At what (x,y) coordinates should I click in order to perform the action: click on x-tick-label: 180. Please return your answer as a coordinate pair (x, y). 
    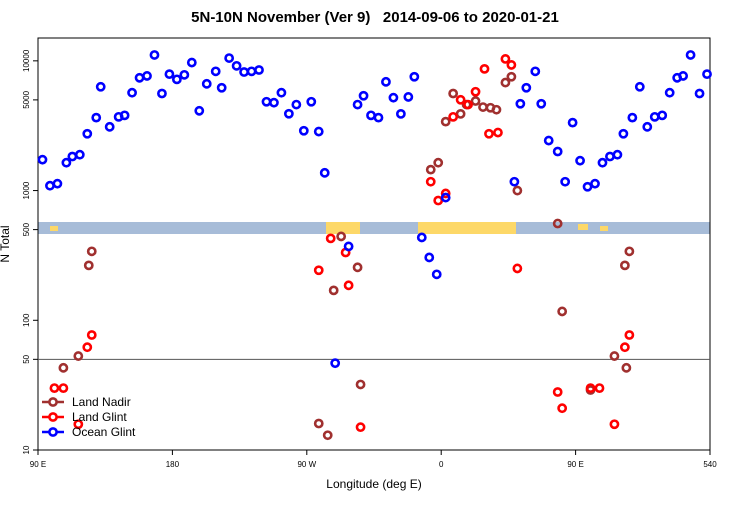
    Looking at the image, I should click on (173, 464).